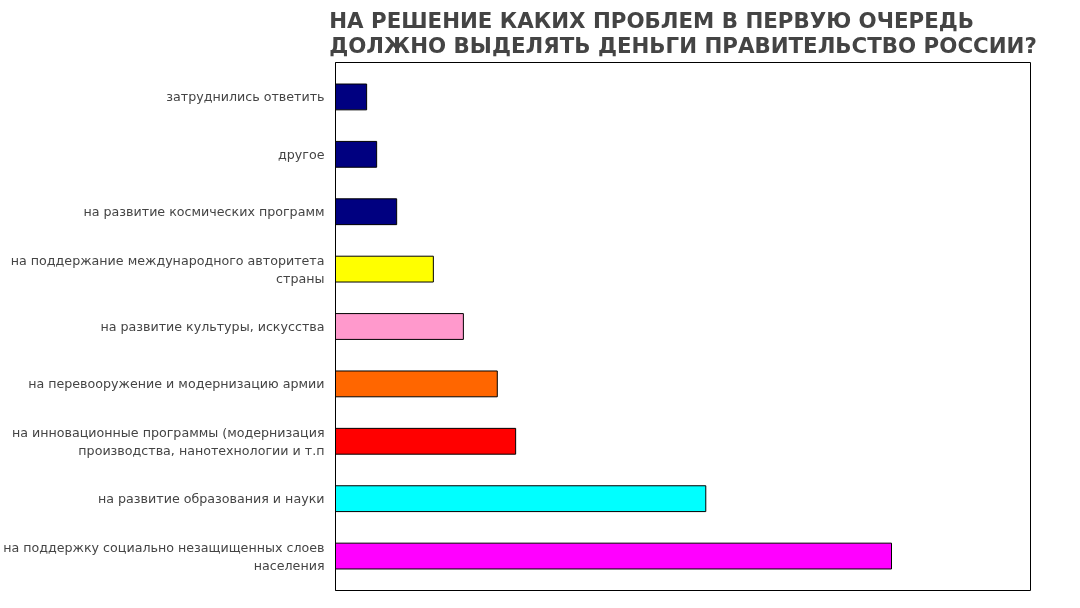 This screenshot has height=608, width=1080. Describe the element at coordinates (211, 499) in the screenshot. I see `y-tick-label: на развитие образования и науки` at that location.